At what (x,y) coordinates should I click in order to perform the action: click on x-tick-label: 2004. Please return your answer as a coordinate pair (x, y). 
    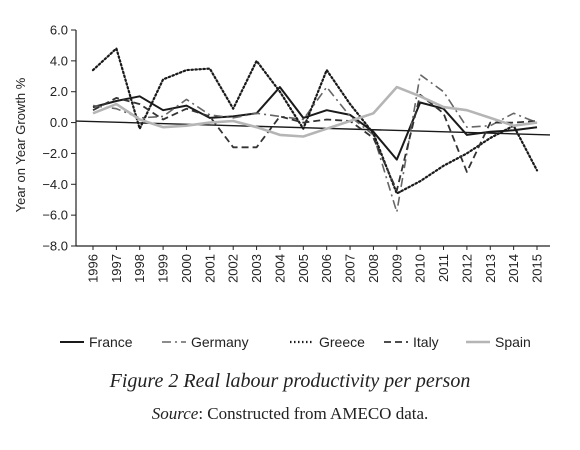
    Looking at the image, I should click on (279, 268).